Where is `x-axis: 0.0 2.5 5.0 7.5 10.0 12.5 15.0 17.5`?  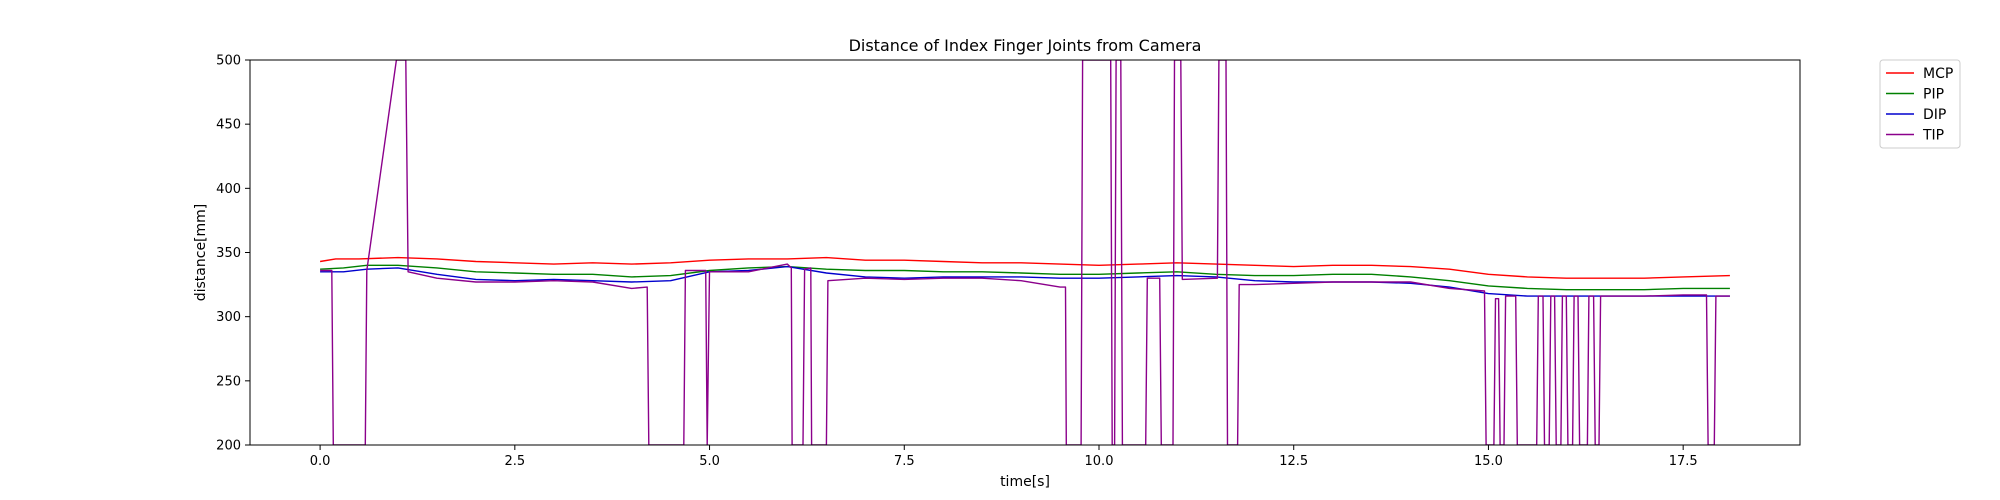 x-axis: 0.0 2.5 5.0 7.5 10.0 12.5 15.0 17.5 is located at coordinates (1004, 457).